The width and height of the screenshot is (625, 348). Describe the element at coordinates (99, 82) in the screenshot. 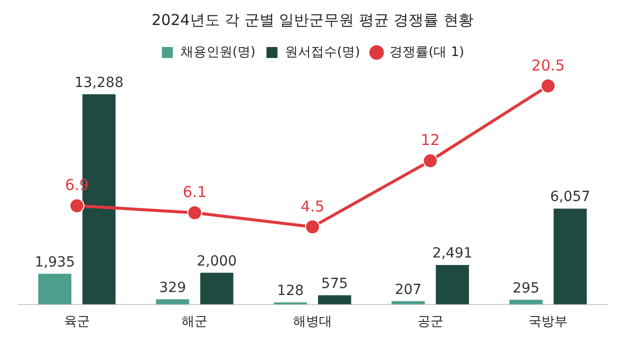

I see `data-label: 13,288` at that location.